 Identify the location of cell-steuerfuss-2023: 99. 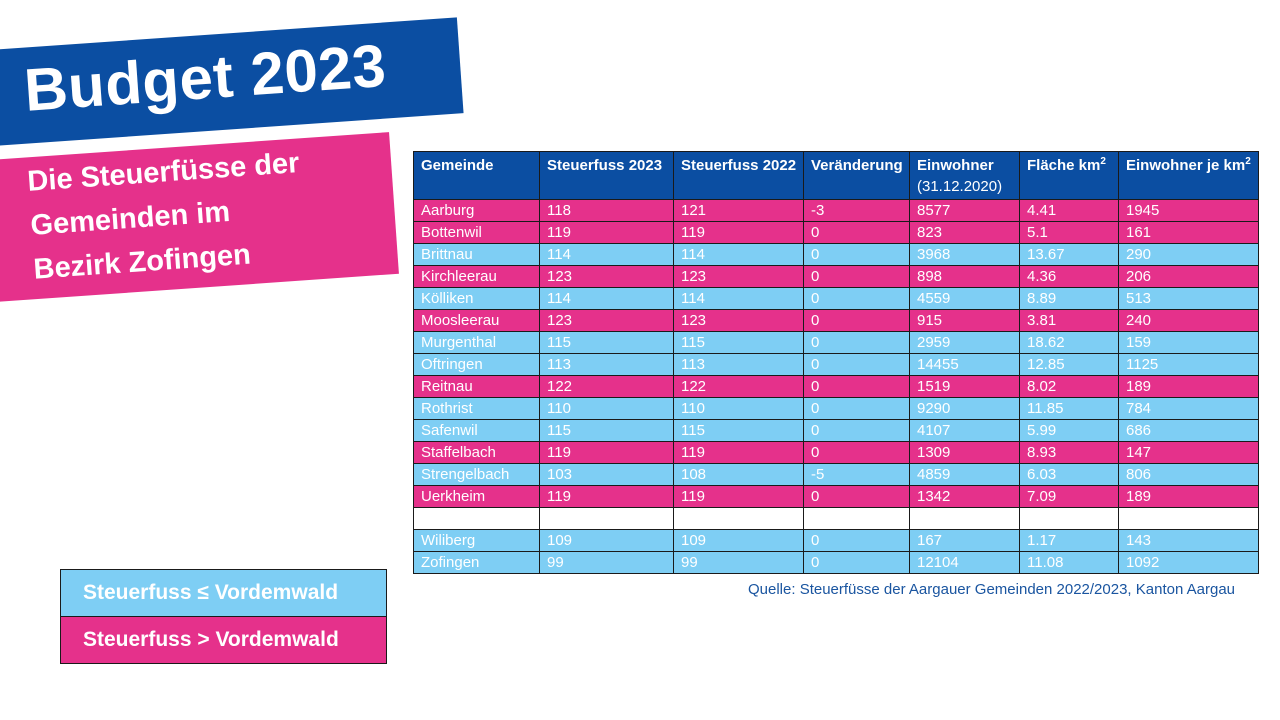
(606, 562).